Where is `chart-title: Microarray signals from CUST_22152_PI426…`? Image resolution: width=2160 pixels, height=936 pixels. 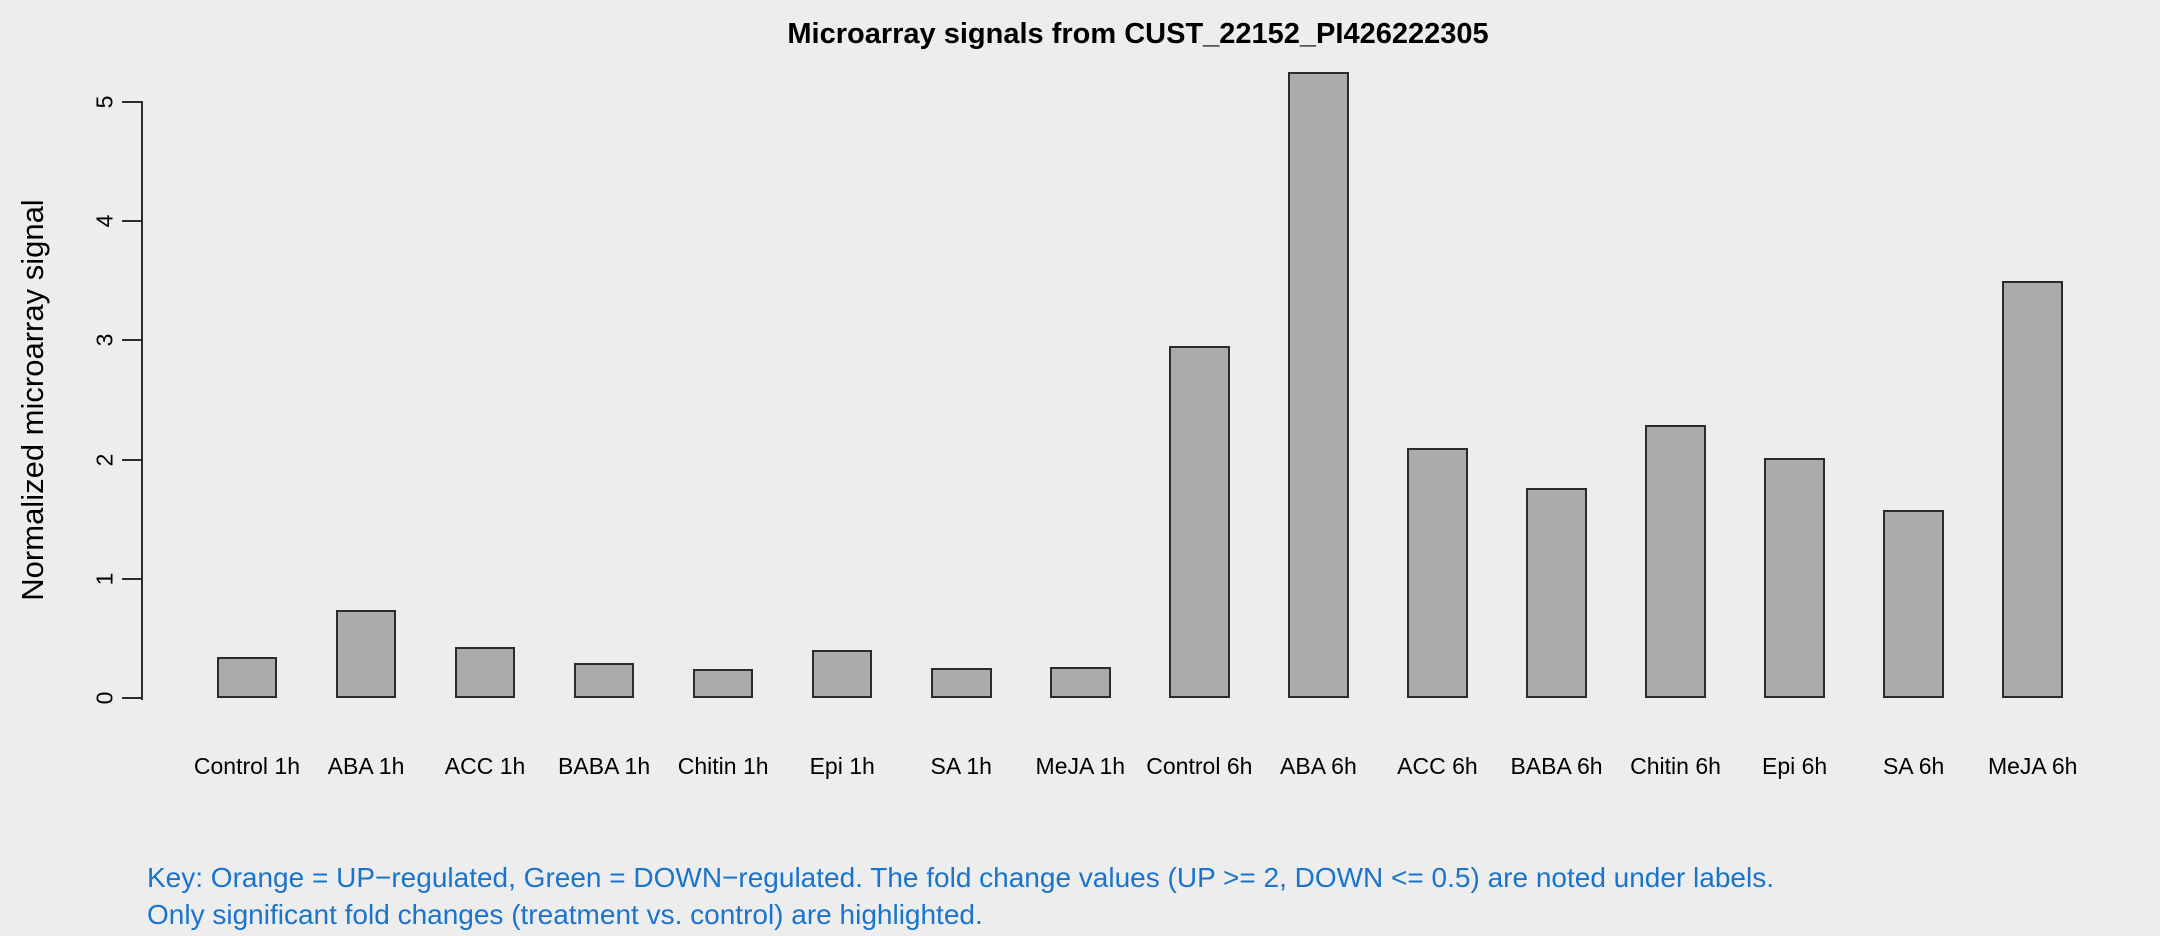 chart-title: Microarray signals from CUST_22152_PI426… is located at coordinates (1138, 34).